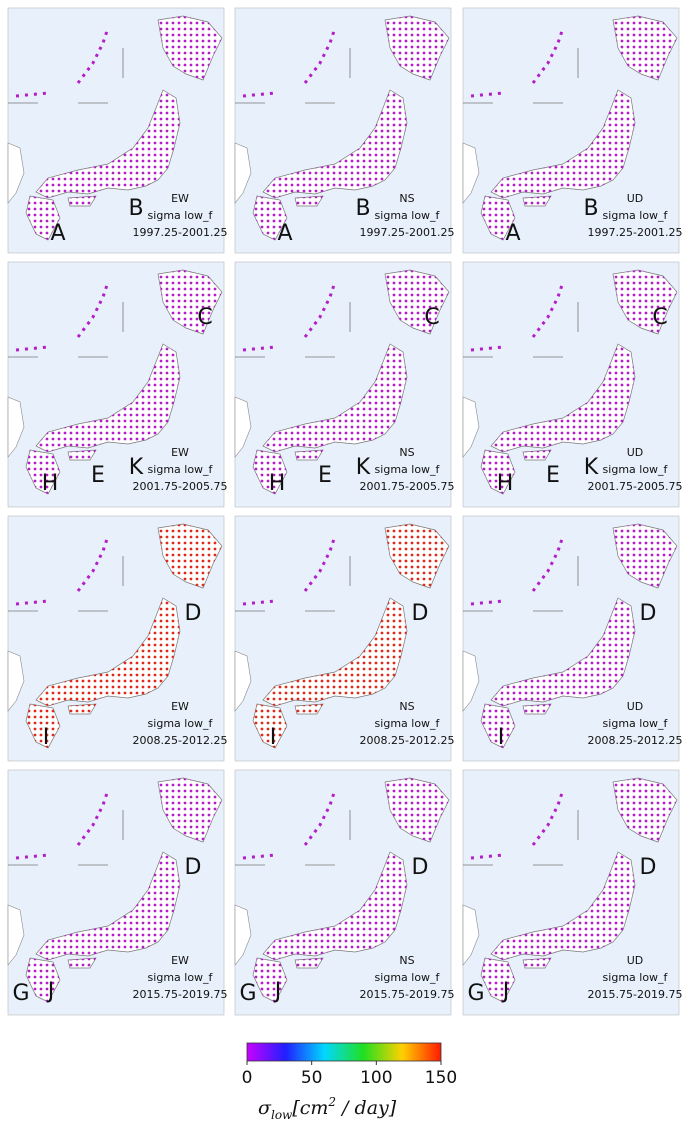  Describe the element at coordinates (310, 1108) in the screenshot. I see `label-unit: [cm` at that location.